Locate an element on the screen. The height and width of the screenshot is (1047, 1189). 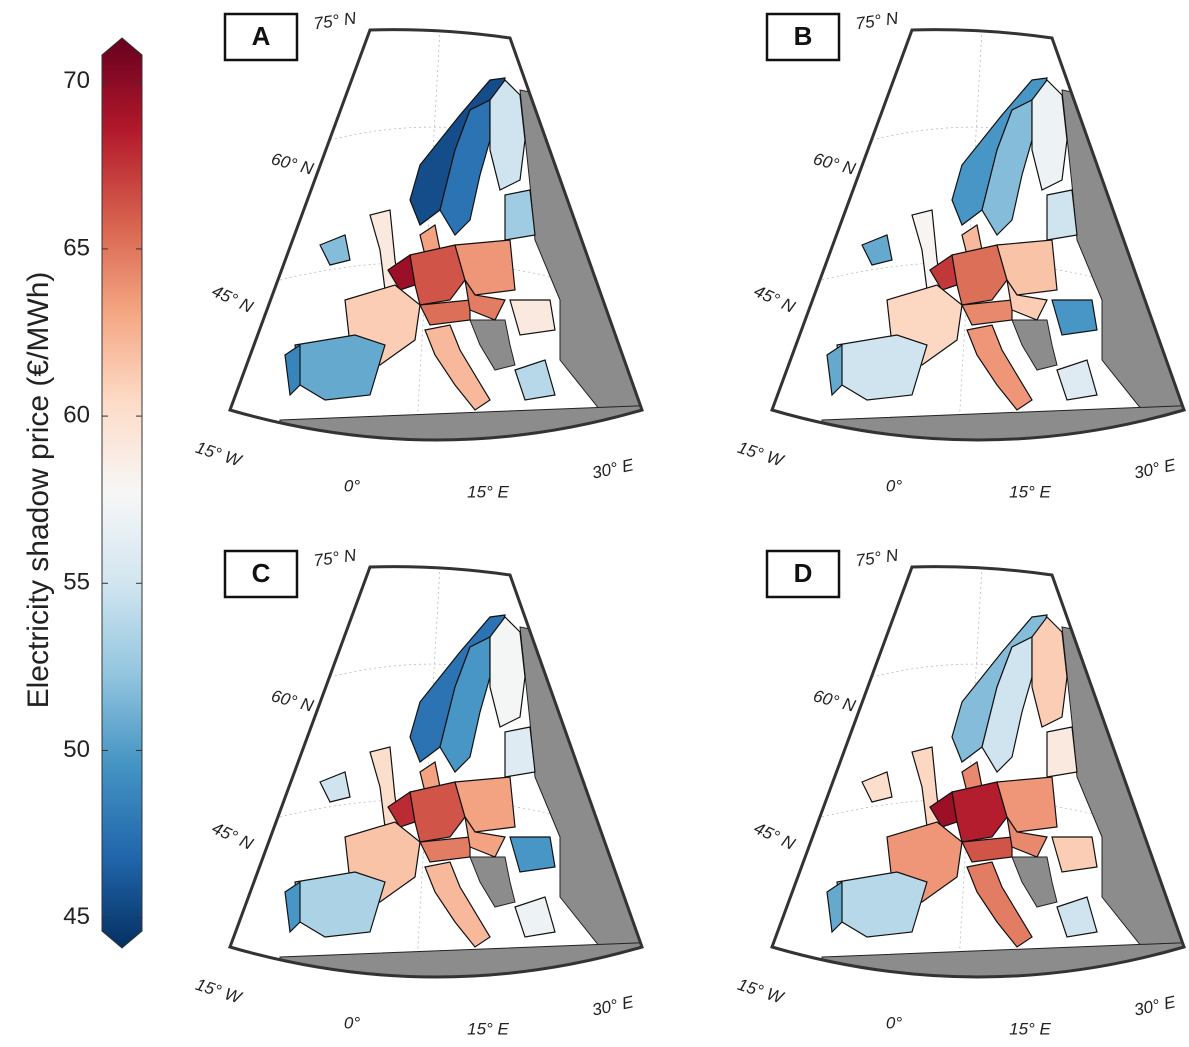
colorbar-label: Electricity shadow price (€/MWh) is located at coordinates (38, 490).